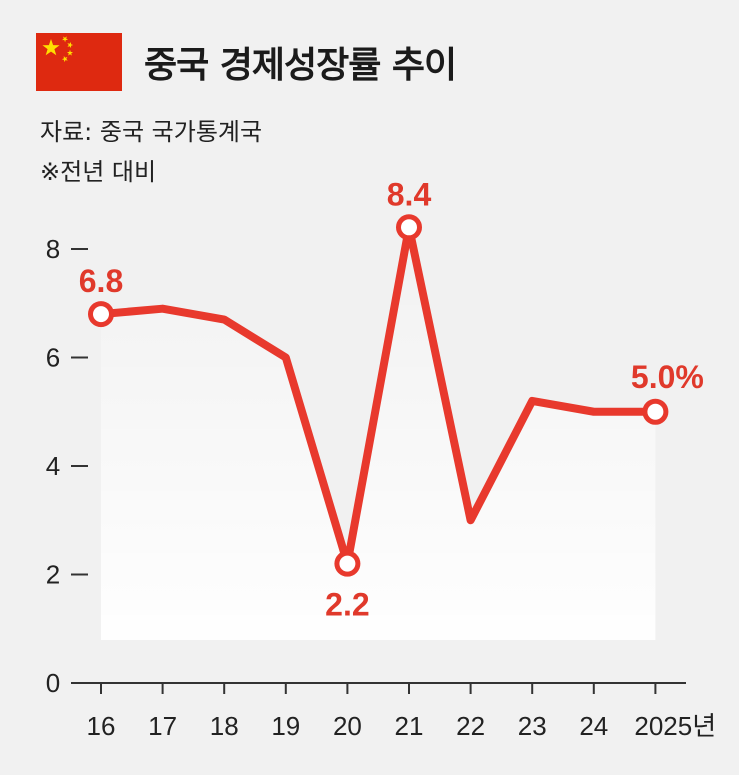 This screenshot has width=739, height=775. I want to click on x-tick-label: 17, so click(162, 726).